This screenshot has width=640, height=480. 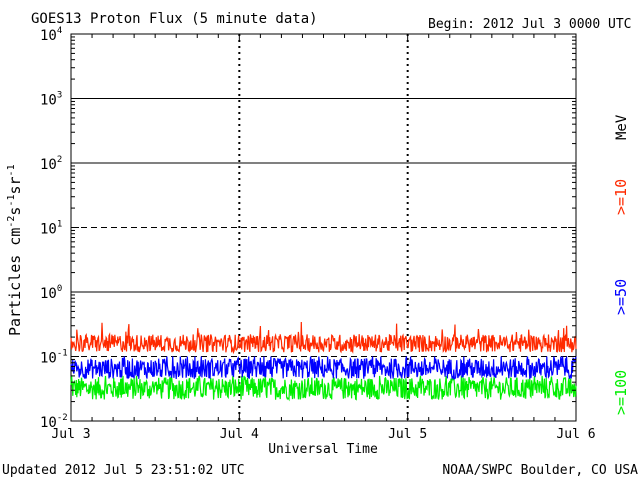 I want to click on legend-entry: >=10, so click(x=621, y=197).